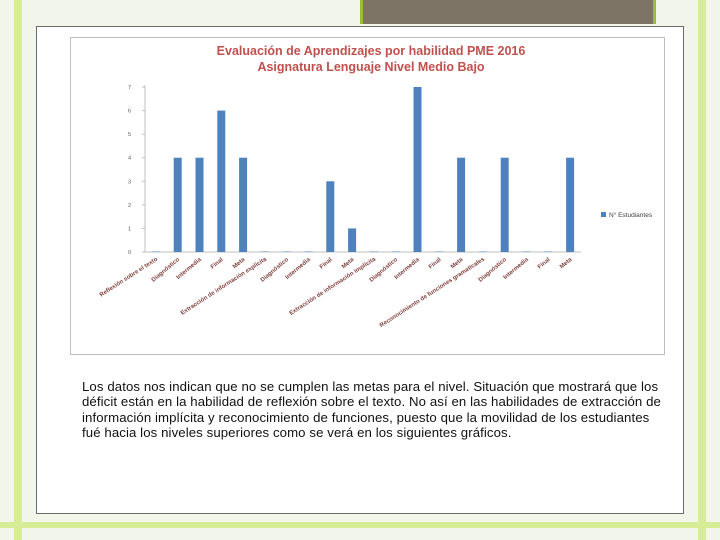 The height and width of the screenshot is (540, 720). Describe the element at coordinates (360, 525) in the screenshot. I see `background-stripe-bottom` at that location.